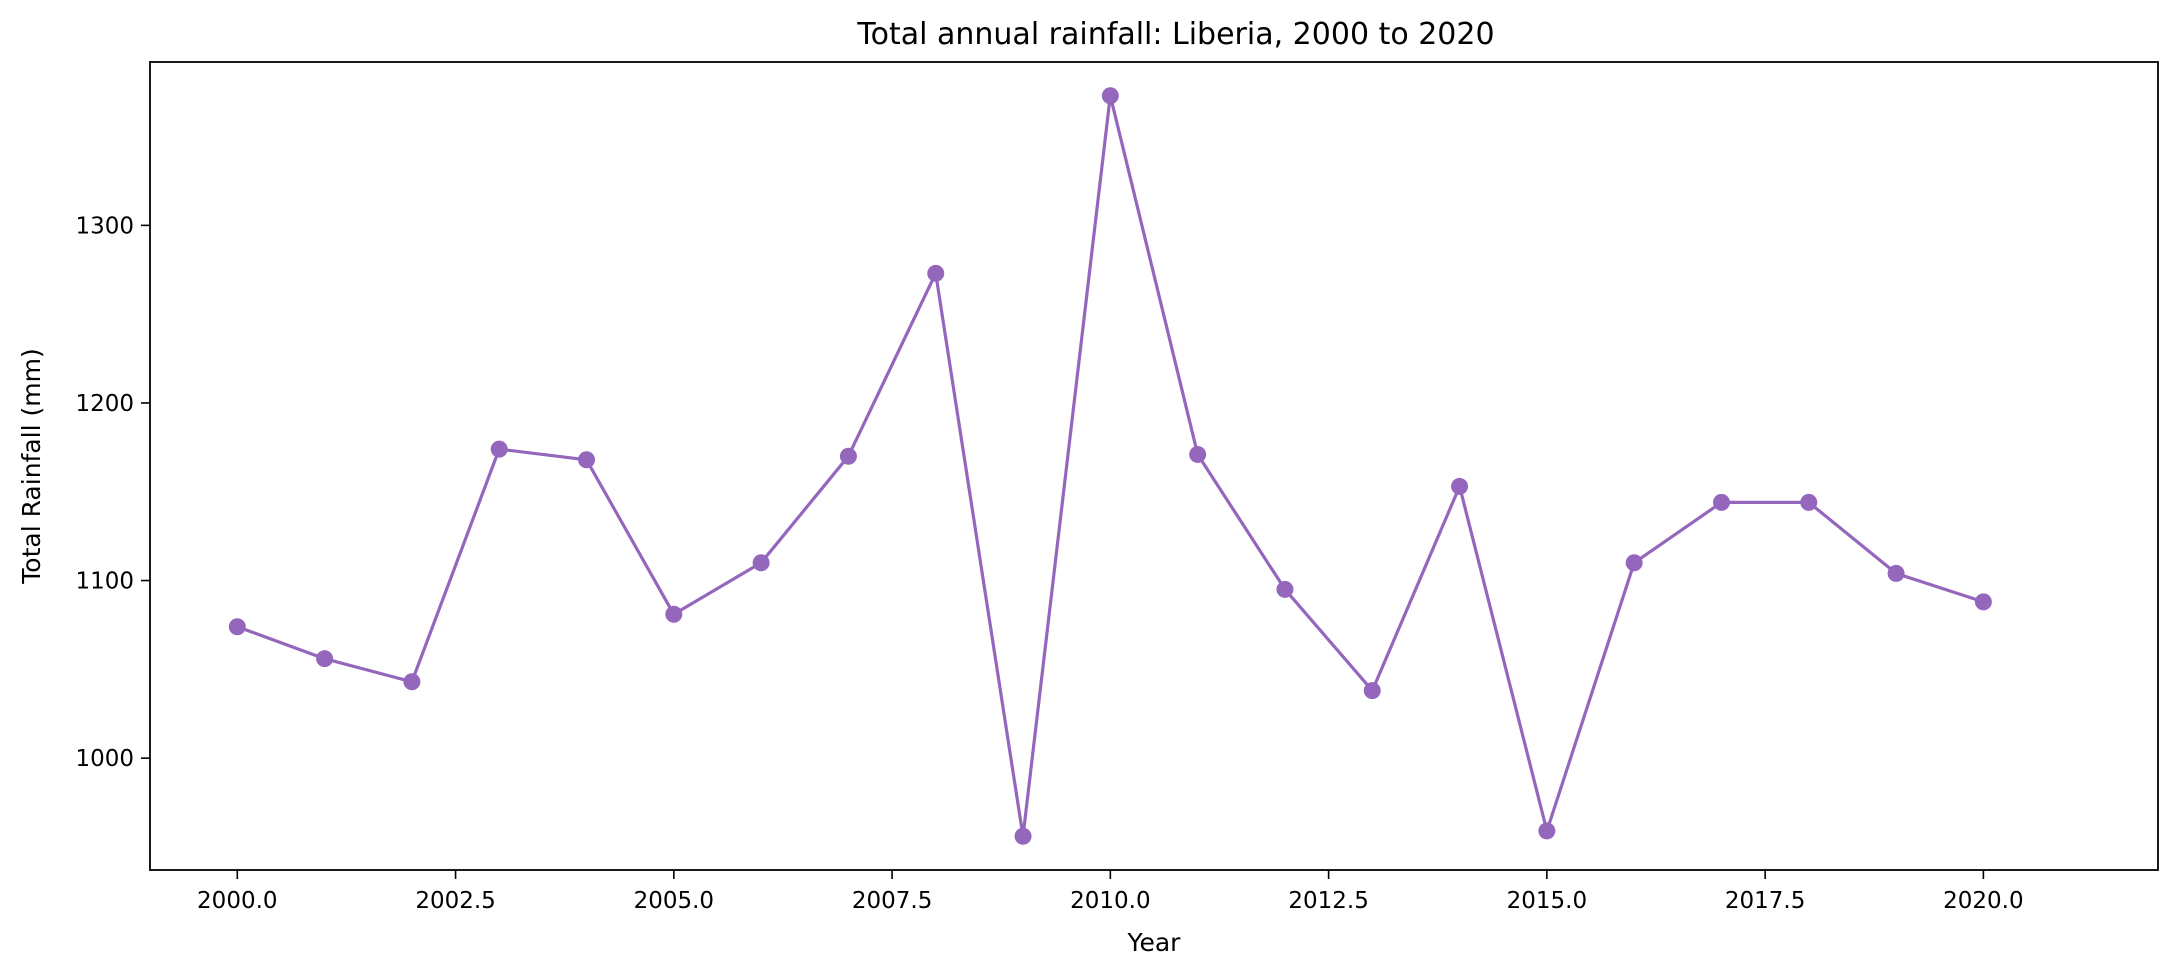  What do you see at coordinates (104, 404) in the screenshot?
I see `y-tick-label: 1200` at bounding box center [104, 404].